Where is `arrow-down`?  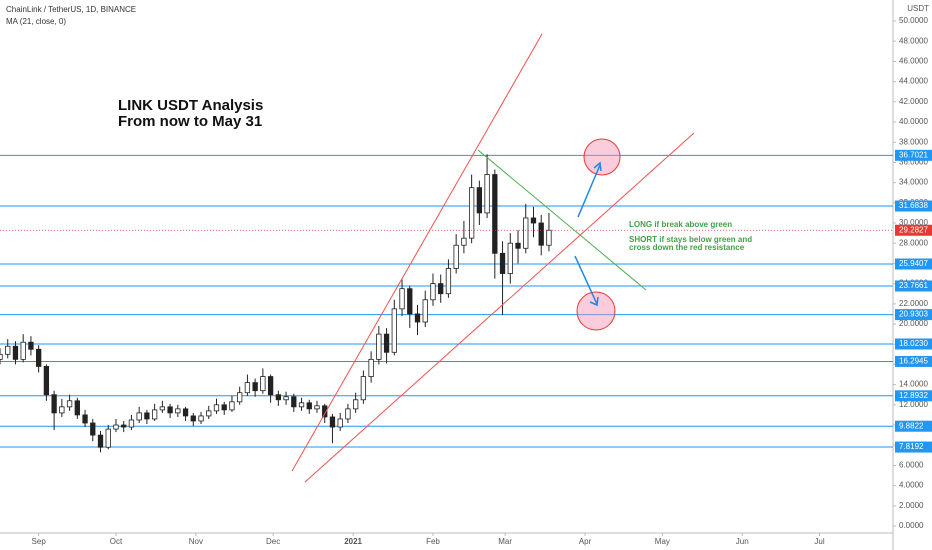 arrow-down is located at coordinates (586, 280).